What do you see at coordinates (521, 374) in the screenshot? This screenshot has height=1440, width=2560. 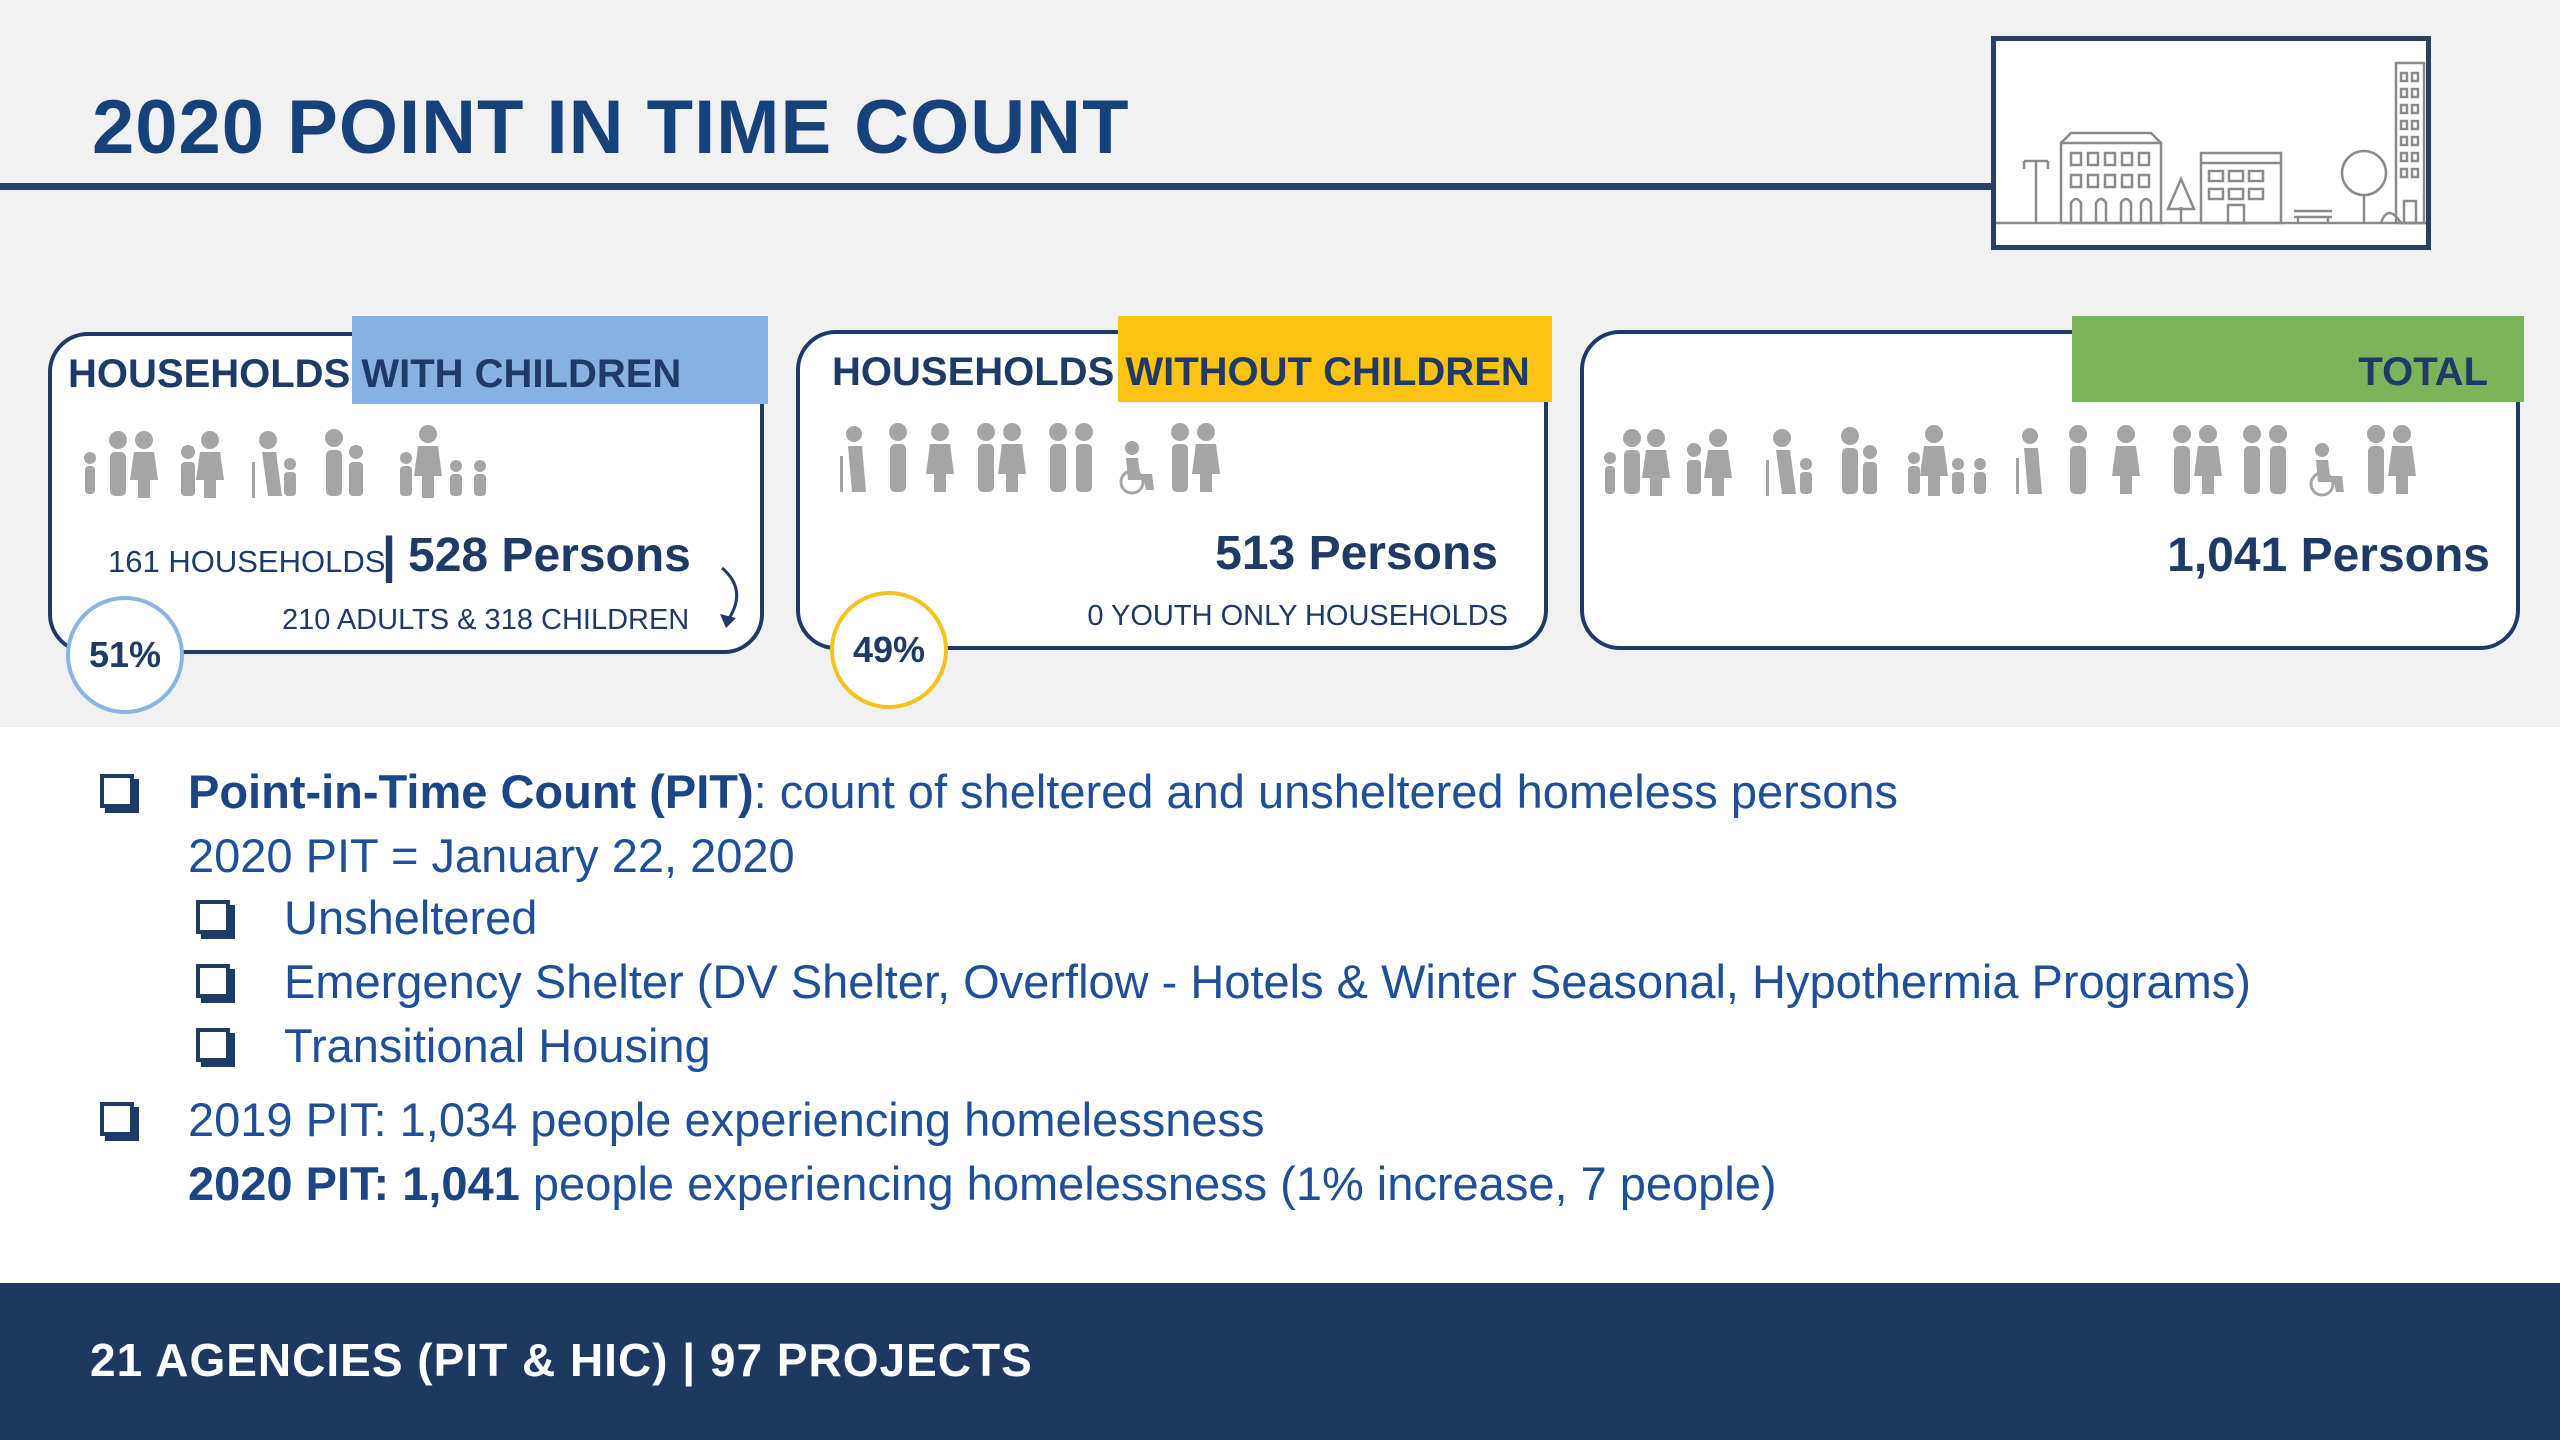 I see `label-with-children: WITH CHILDREN` at bounding box center [521, 374].